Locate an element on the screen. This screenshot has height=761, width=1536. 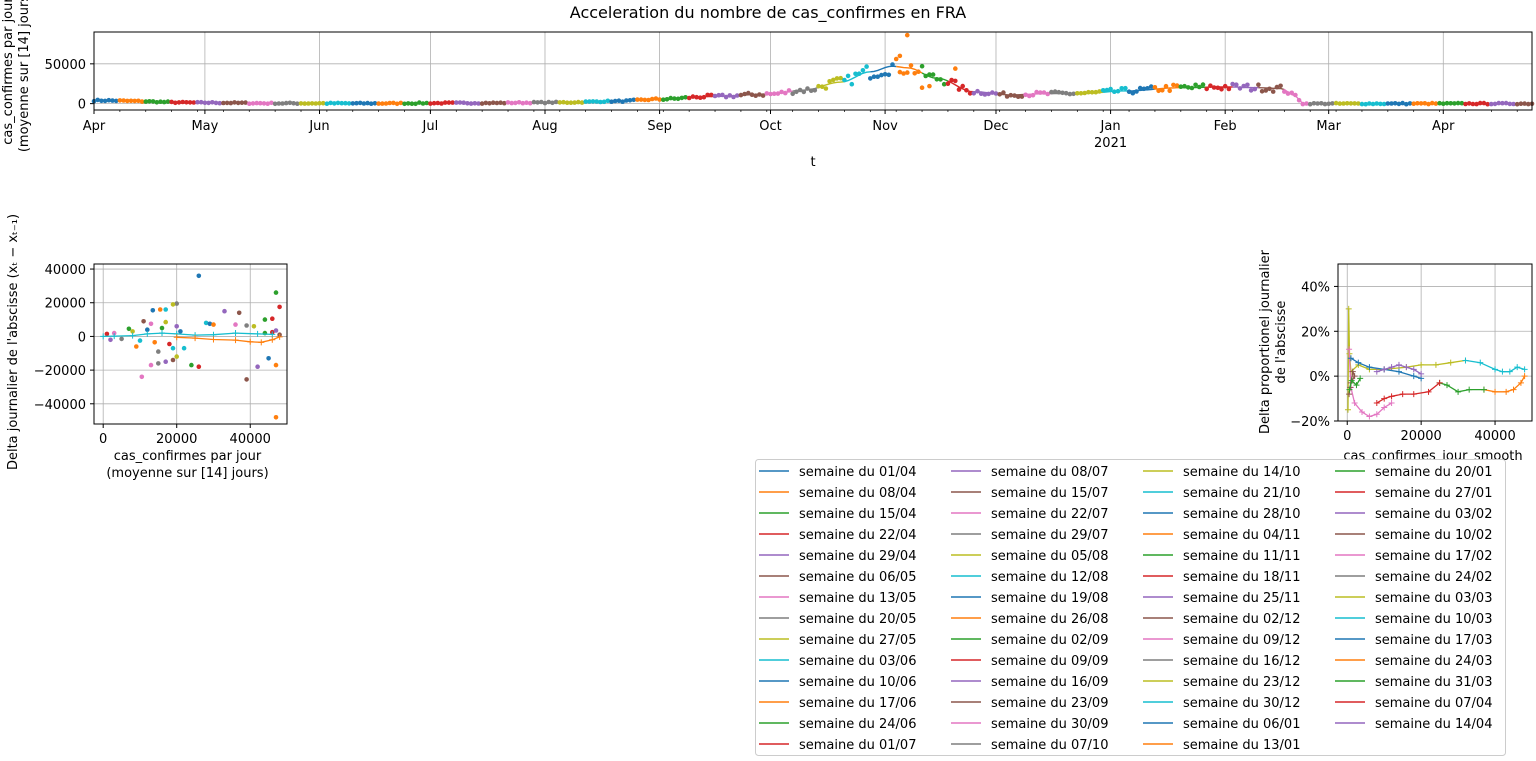
legend-label: semaine du 29/07 is located at coordinates (1049, 535).